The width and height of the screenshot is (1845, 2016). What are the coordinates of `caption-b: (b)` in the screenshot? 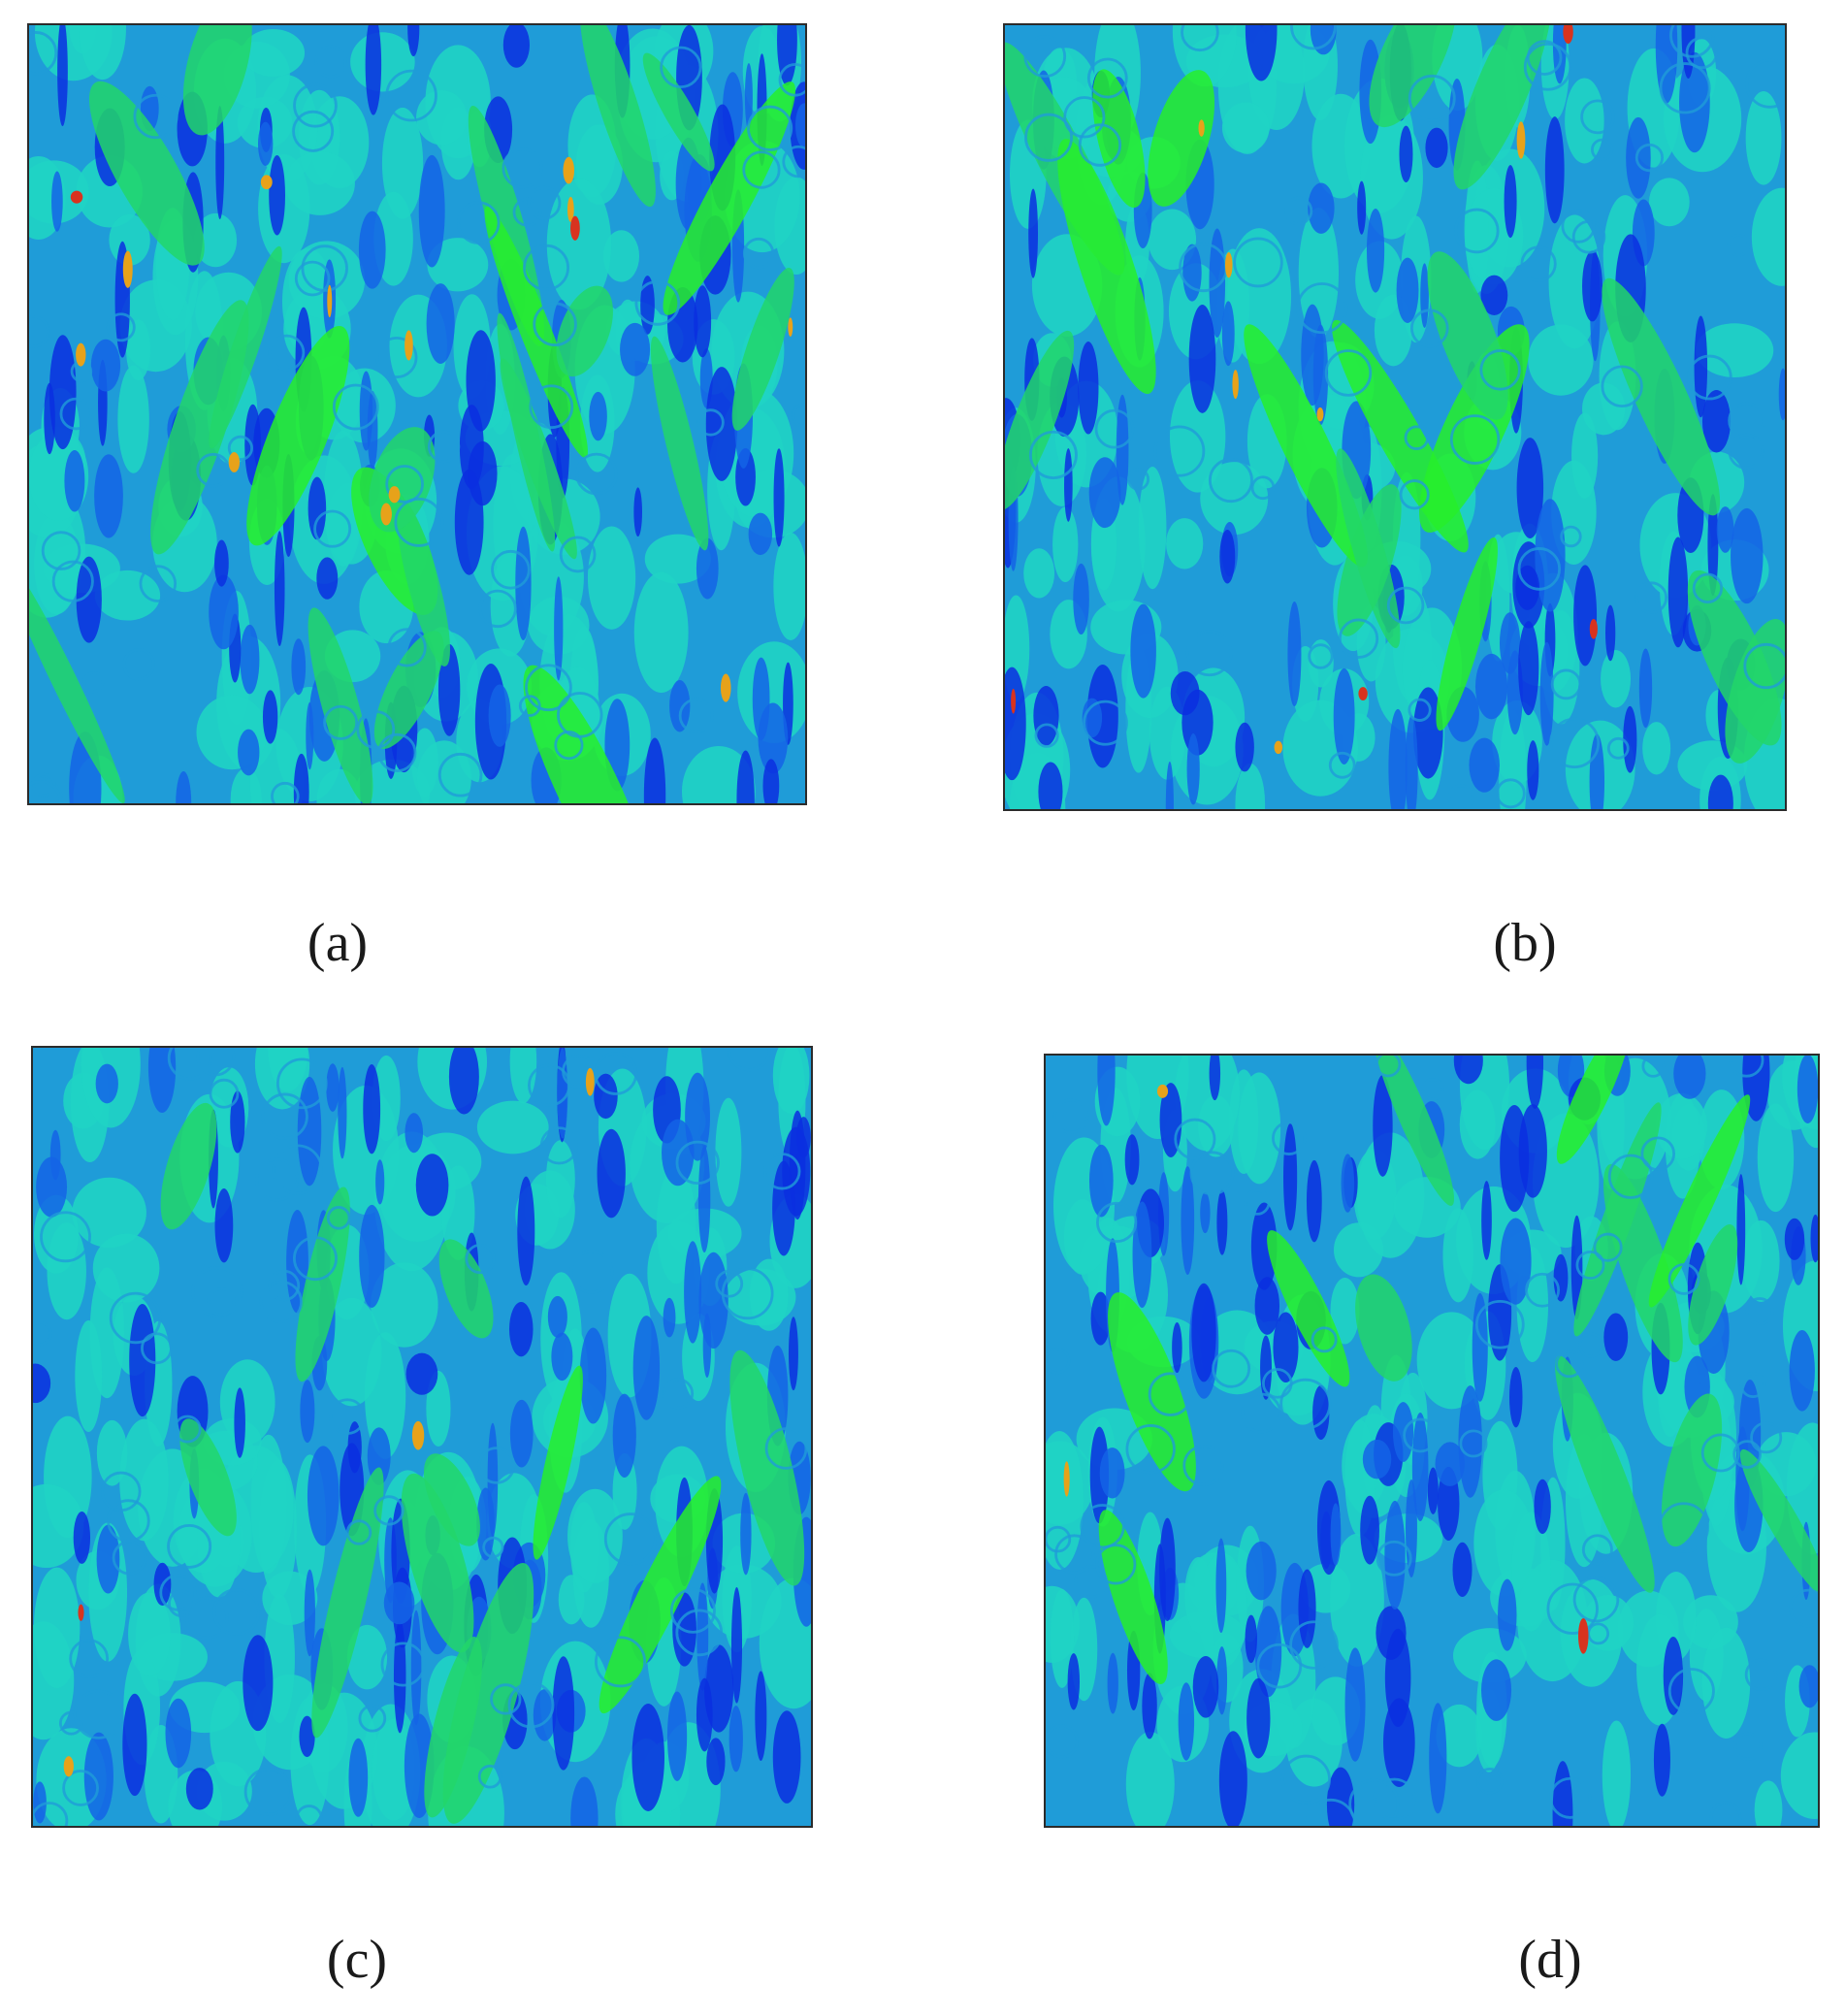 It's located at (1525, 943).